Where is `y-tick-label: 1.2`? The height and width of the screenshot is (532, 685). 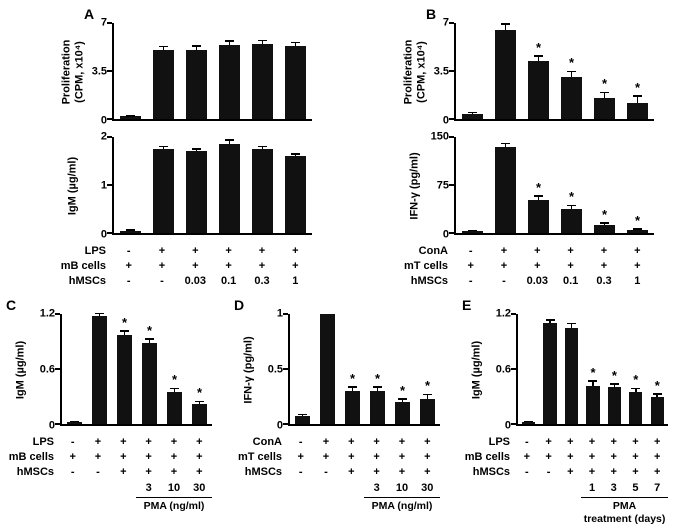 y-tick-label: 1.2 is located at coordinates (47, 313).